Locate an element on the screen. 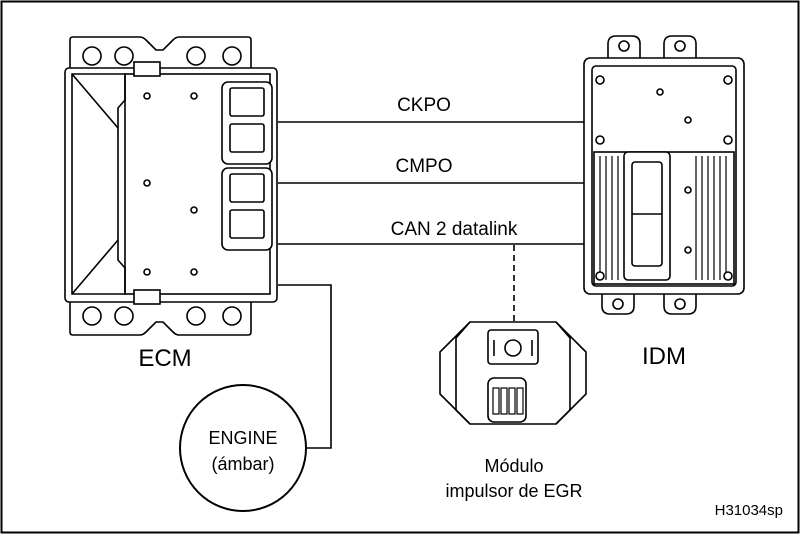 This screenshot has width=800, height=539. ecm-notch-bottom is located at coordinates (147, 297).